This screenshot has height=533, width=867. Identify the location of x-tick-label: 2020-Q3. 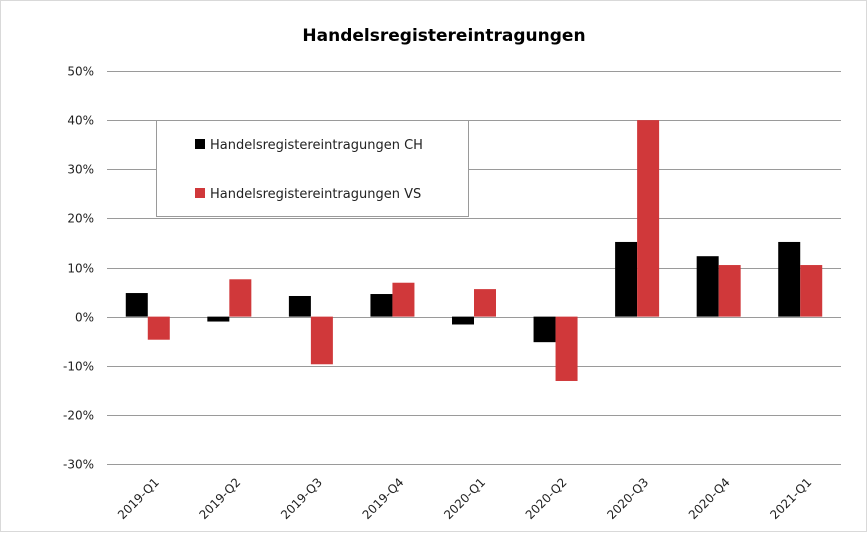
(627, 498).